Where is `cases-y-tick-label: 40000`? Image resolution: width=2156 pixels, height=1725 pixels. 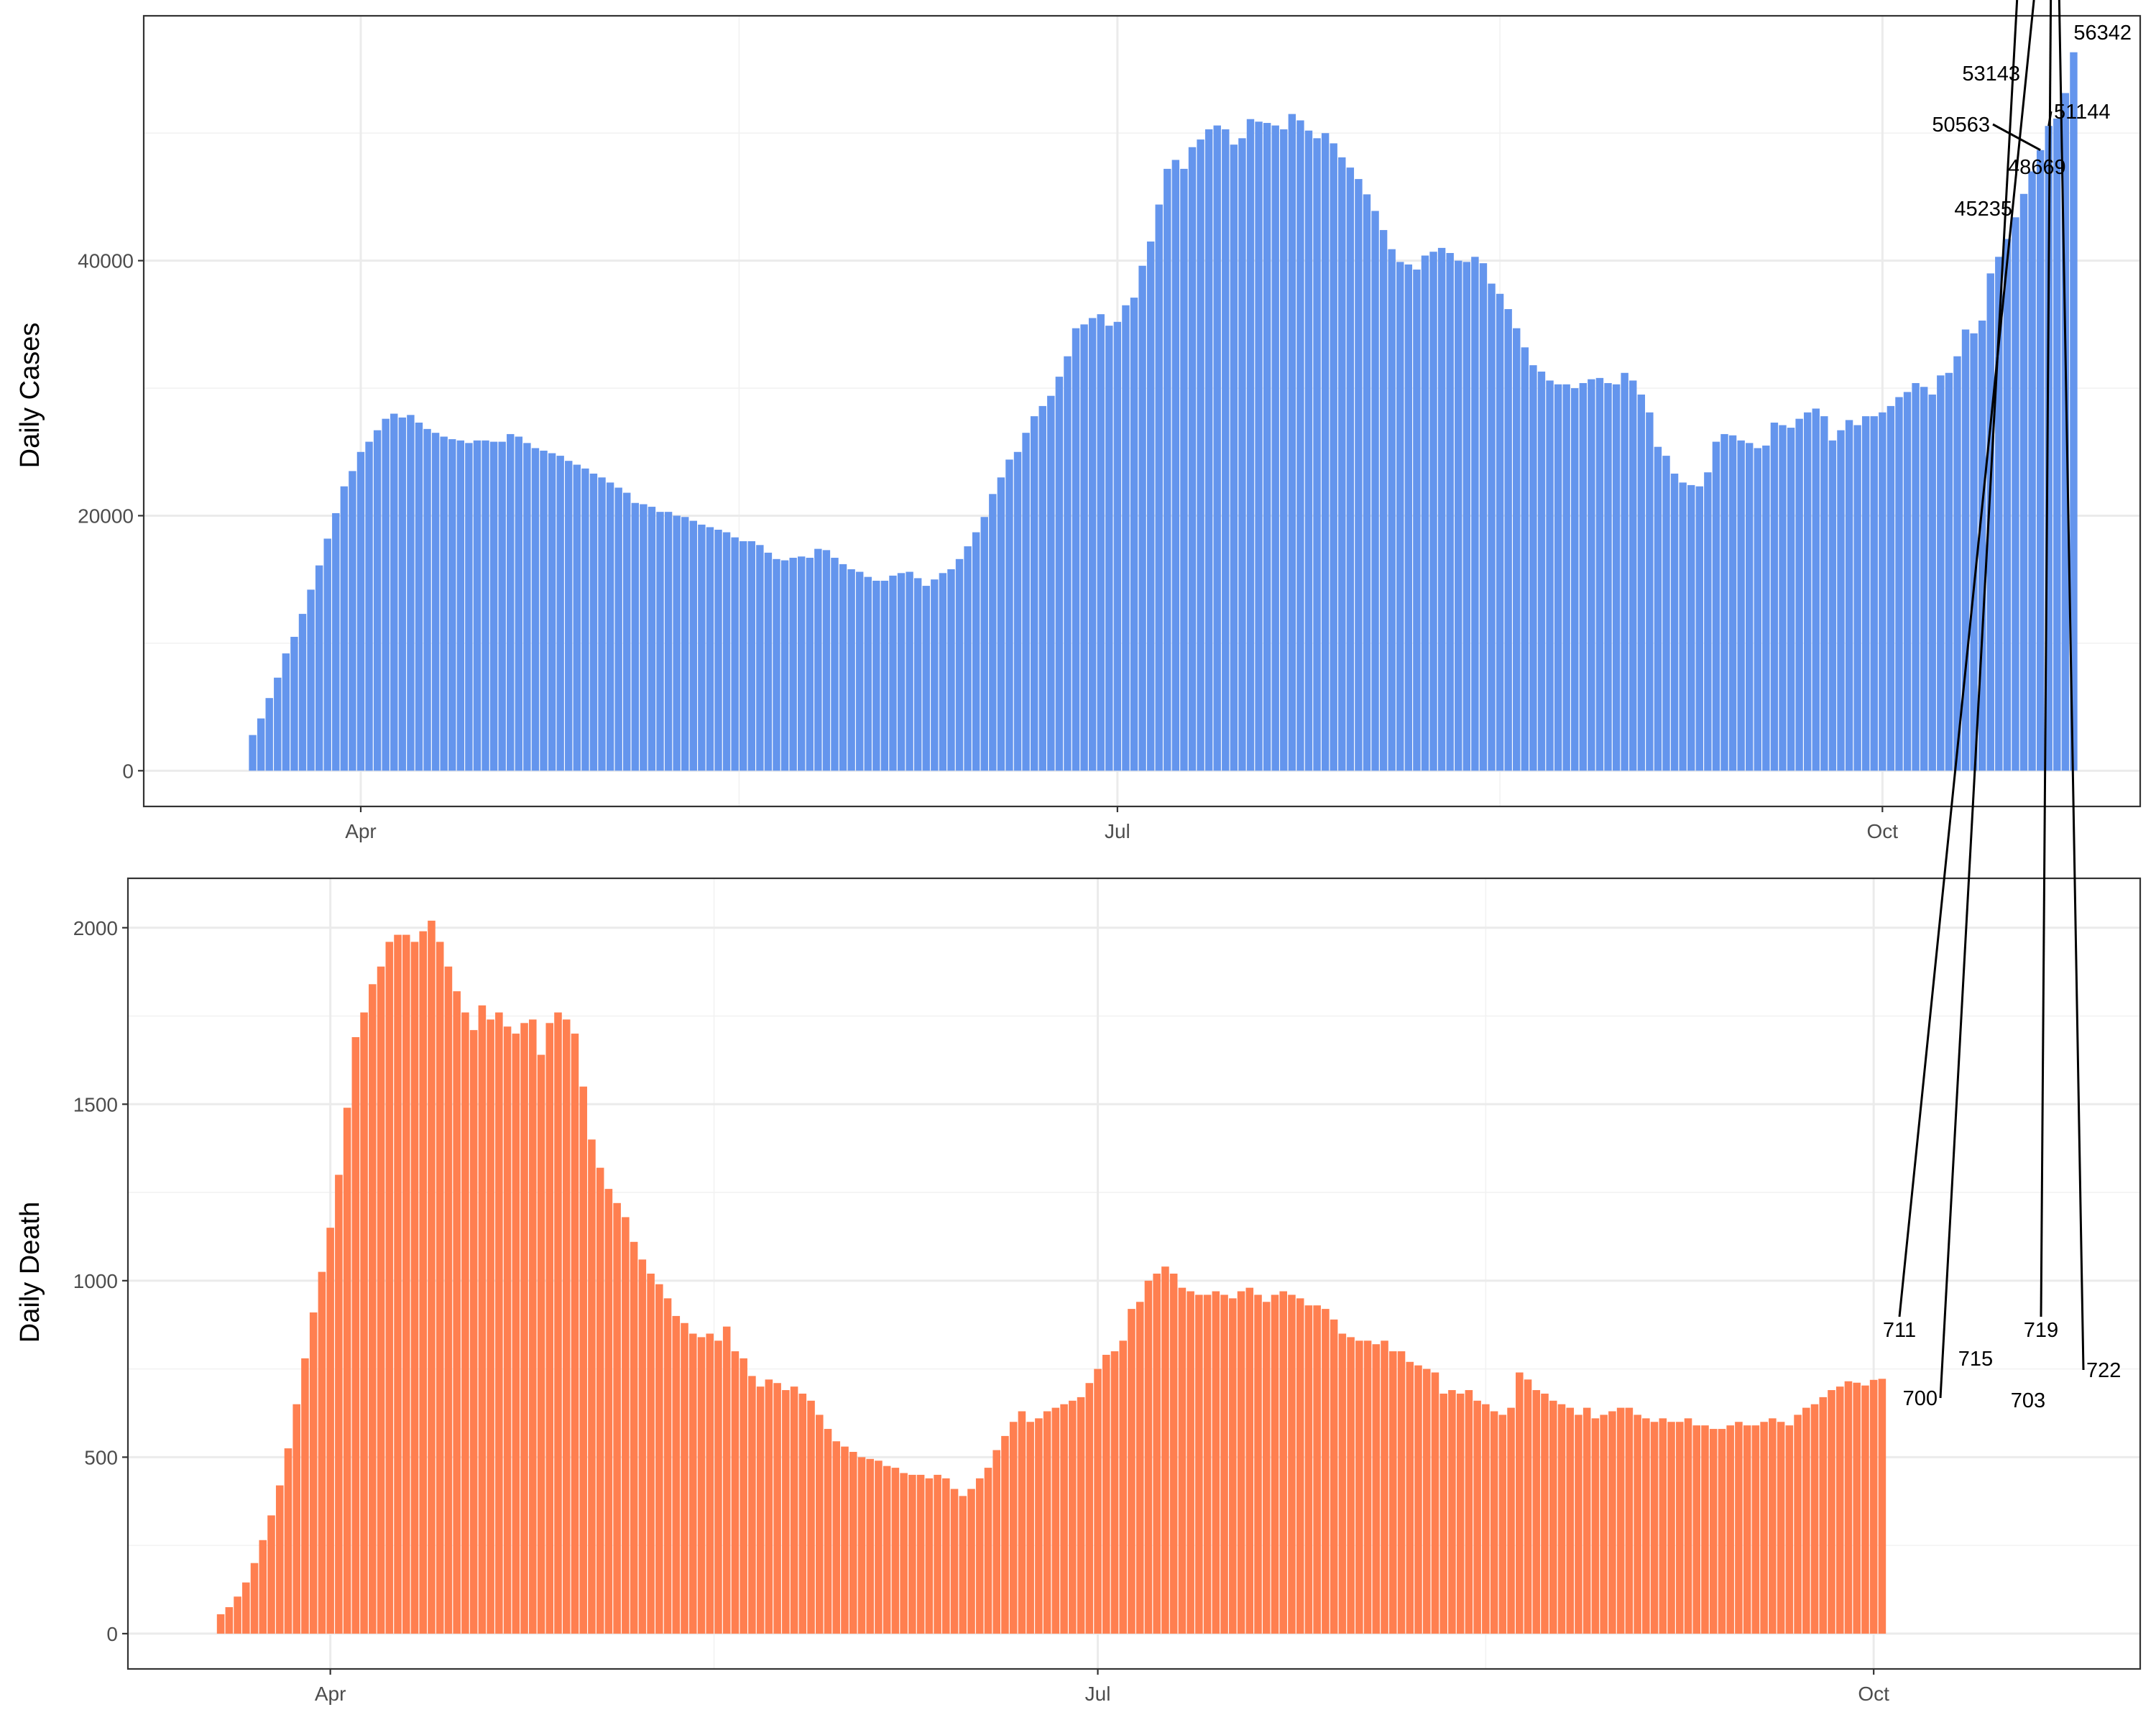 cases-y-tick-label: 40000 is located at coordinates (106, 261).